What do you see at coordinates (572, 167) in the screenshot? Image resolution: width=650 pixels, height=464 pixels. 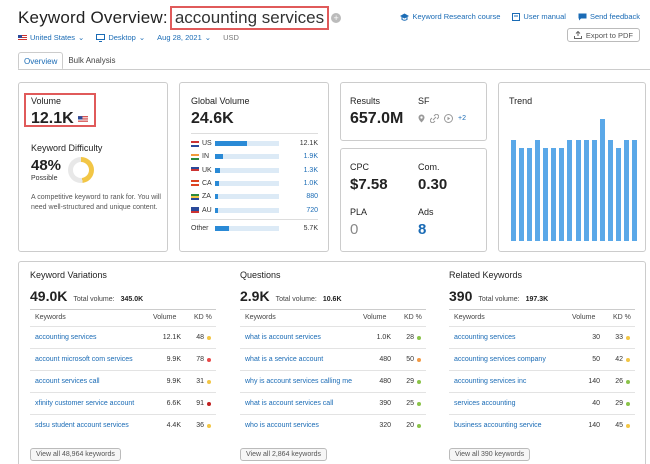 I see `trend-card: Trend` at bounding box center [572, 167].